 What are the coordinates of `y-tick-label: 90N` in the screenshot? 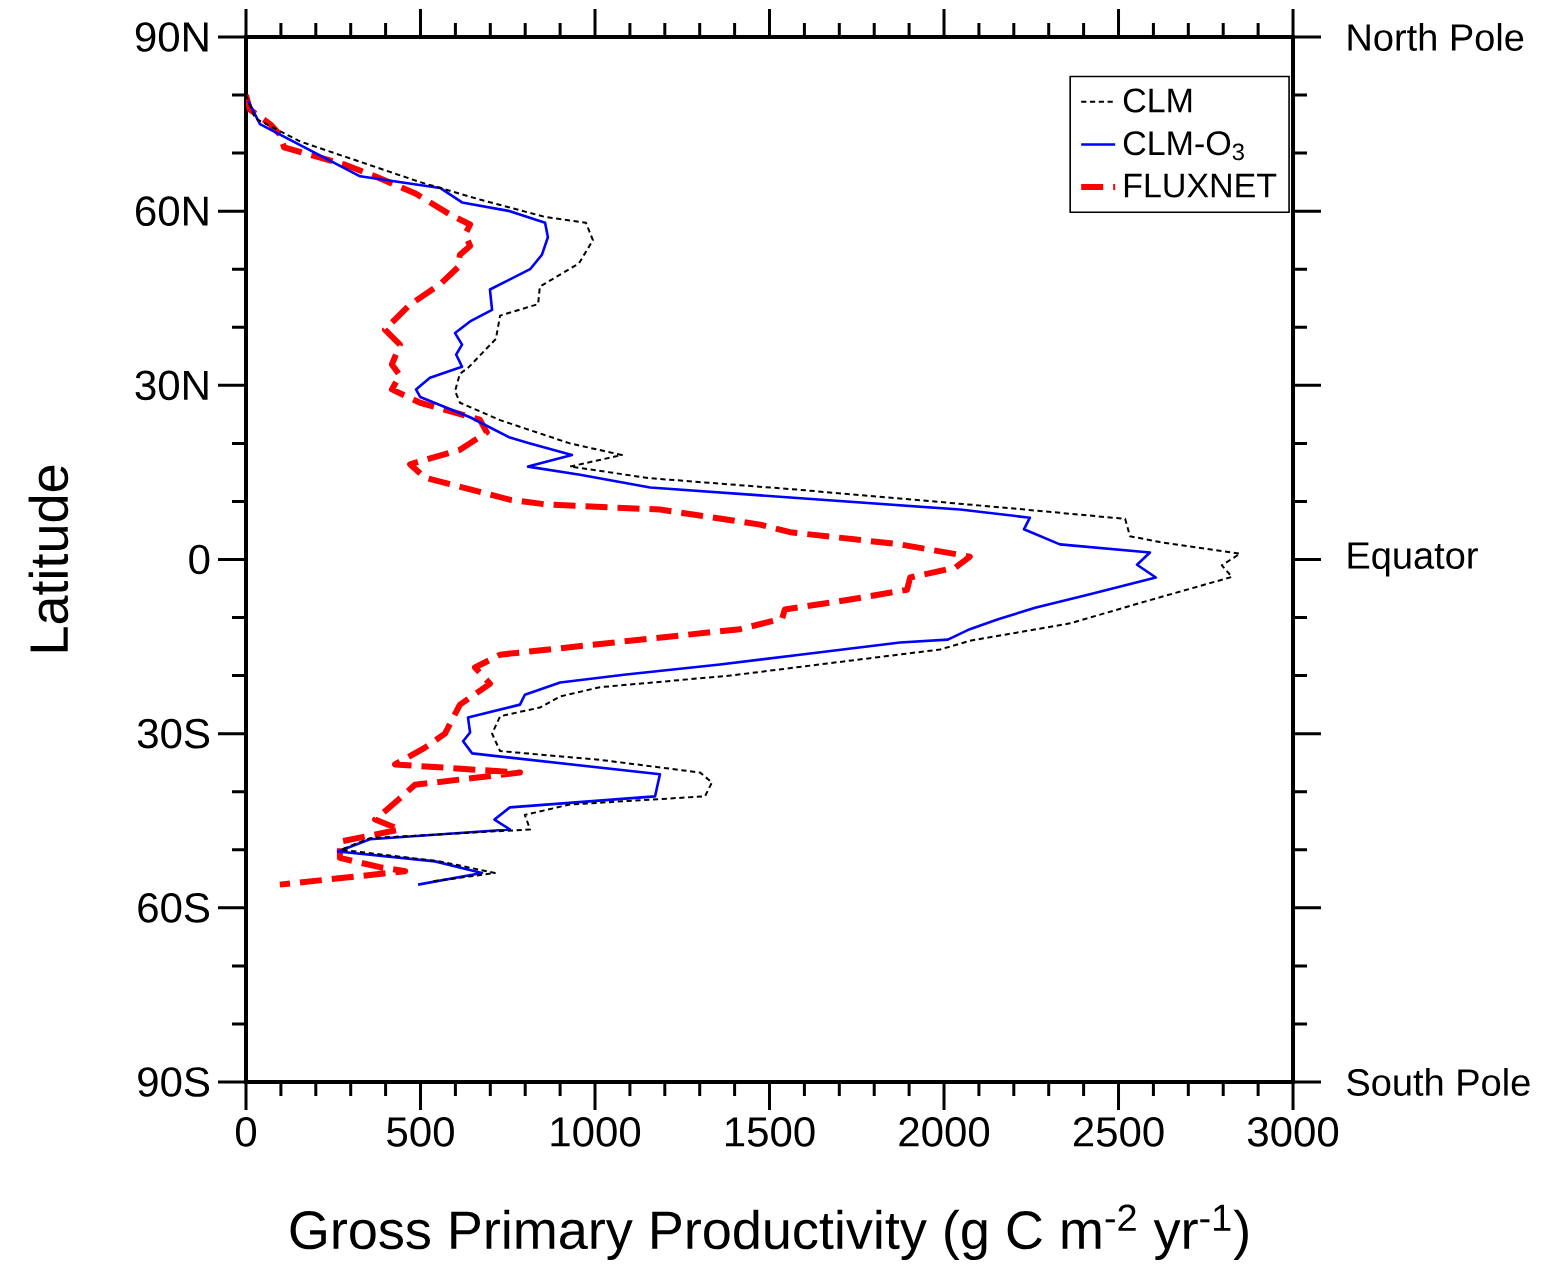 It's located at (171, 37).